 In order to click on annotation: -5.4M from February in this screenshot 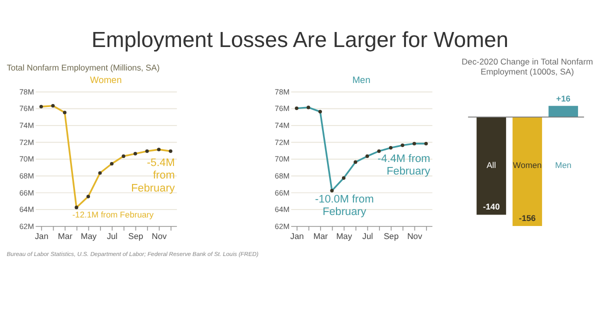, I will do `click(153, 175)`.